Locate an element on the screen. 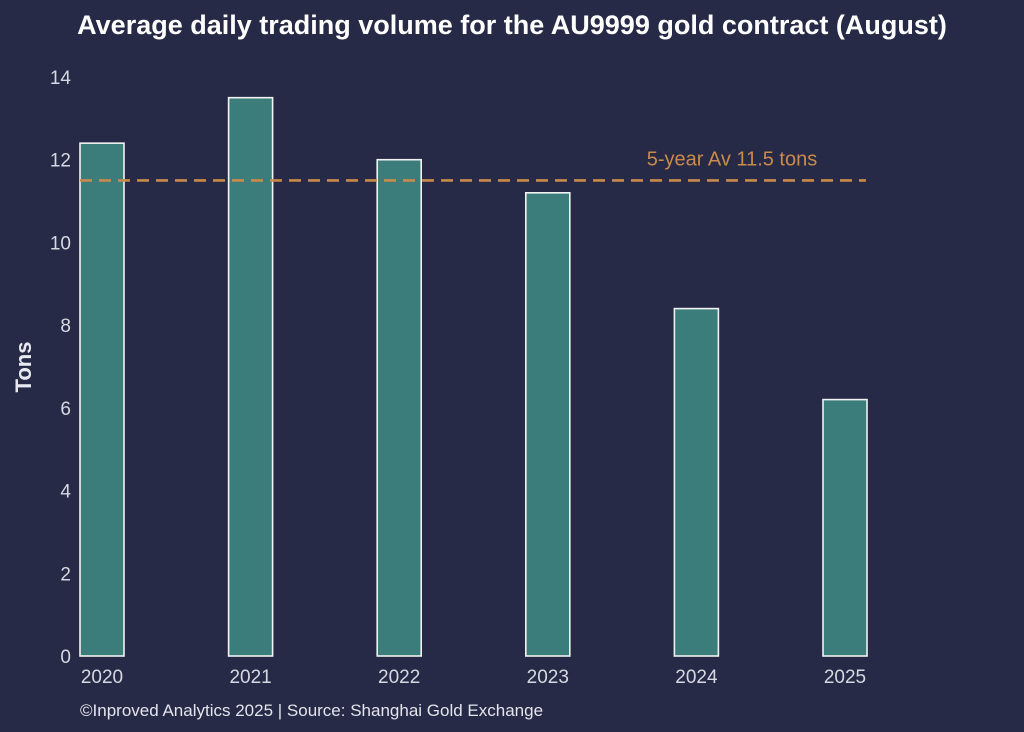 Image resolution: width=1024 pixels, height=732 pixels. x-tick-label: 2024 is located at coordinates (696, 677).